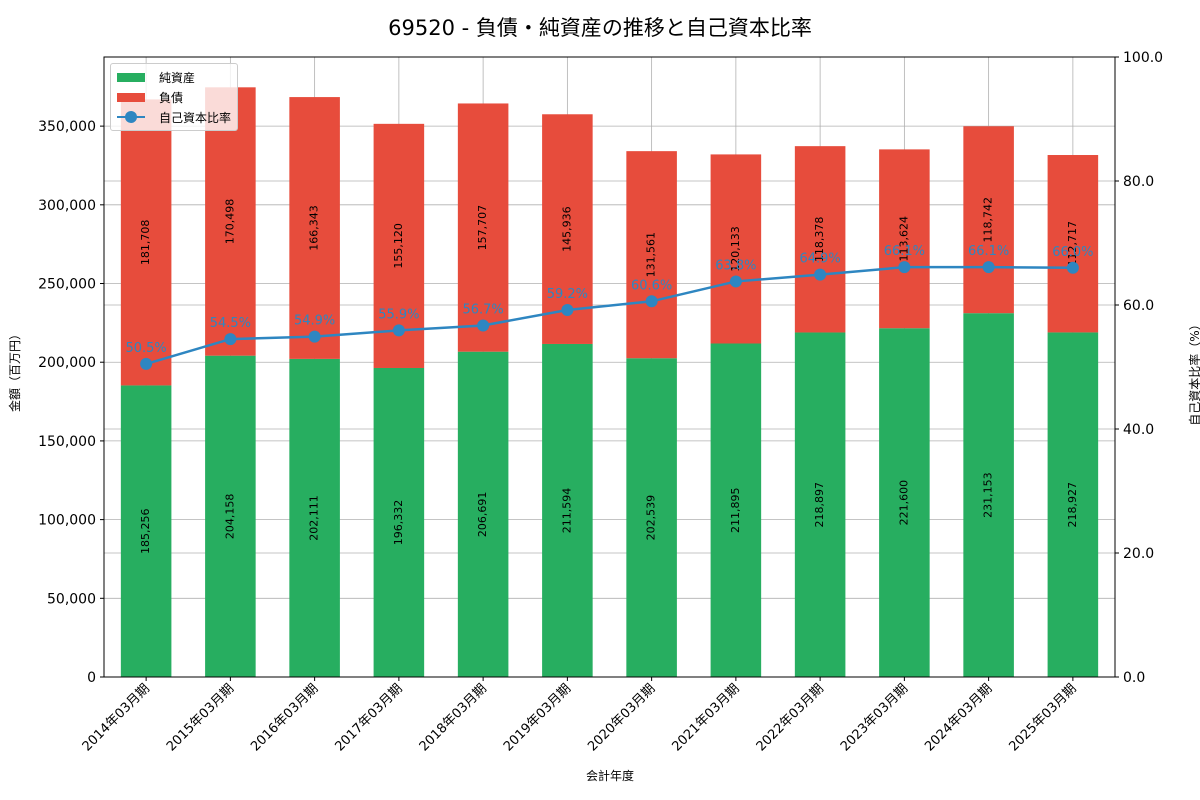  I want to click on y-tick-label-right: 40.0, so click(1138, 430).